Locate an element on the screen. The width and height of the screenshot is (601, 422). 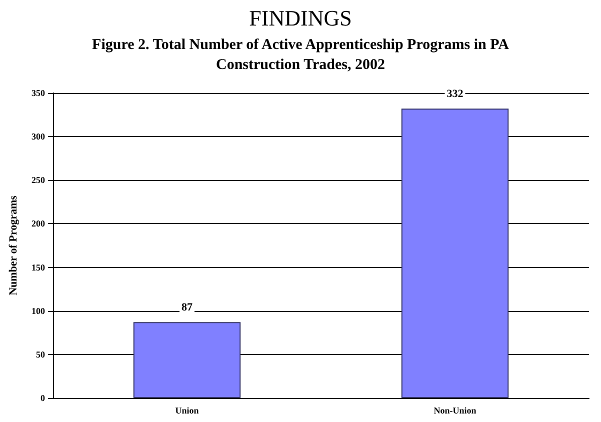
y-tick-label: 100 is located at coordinates (39, 311).